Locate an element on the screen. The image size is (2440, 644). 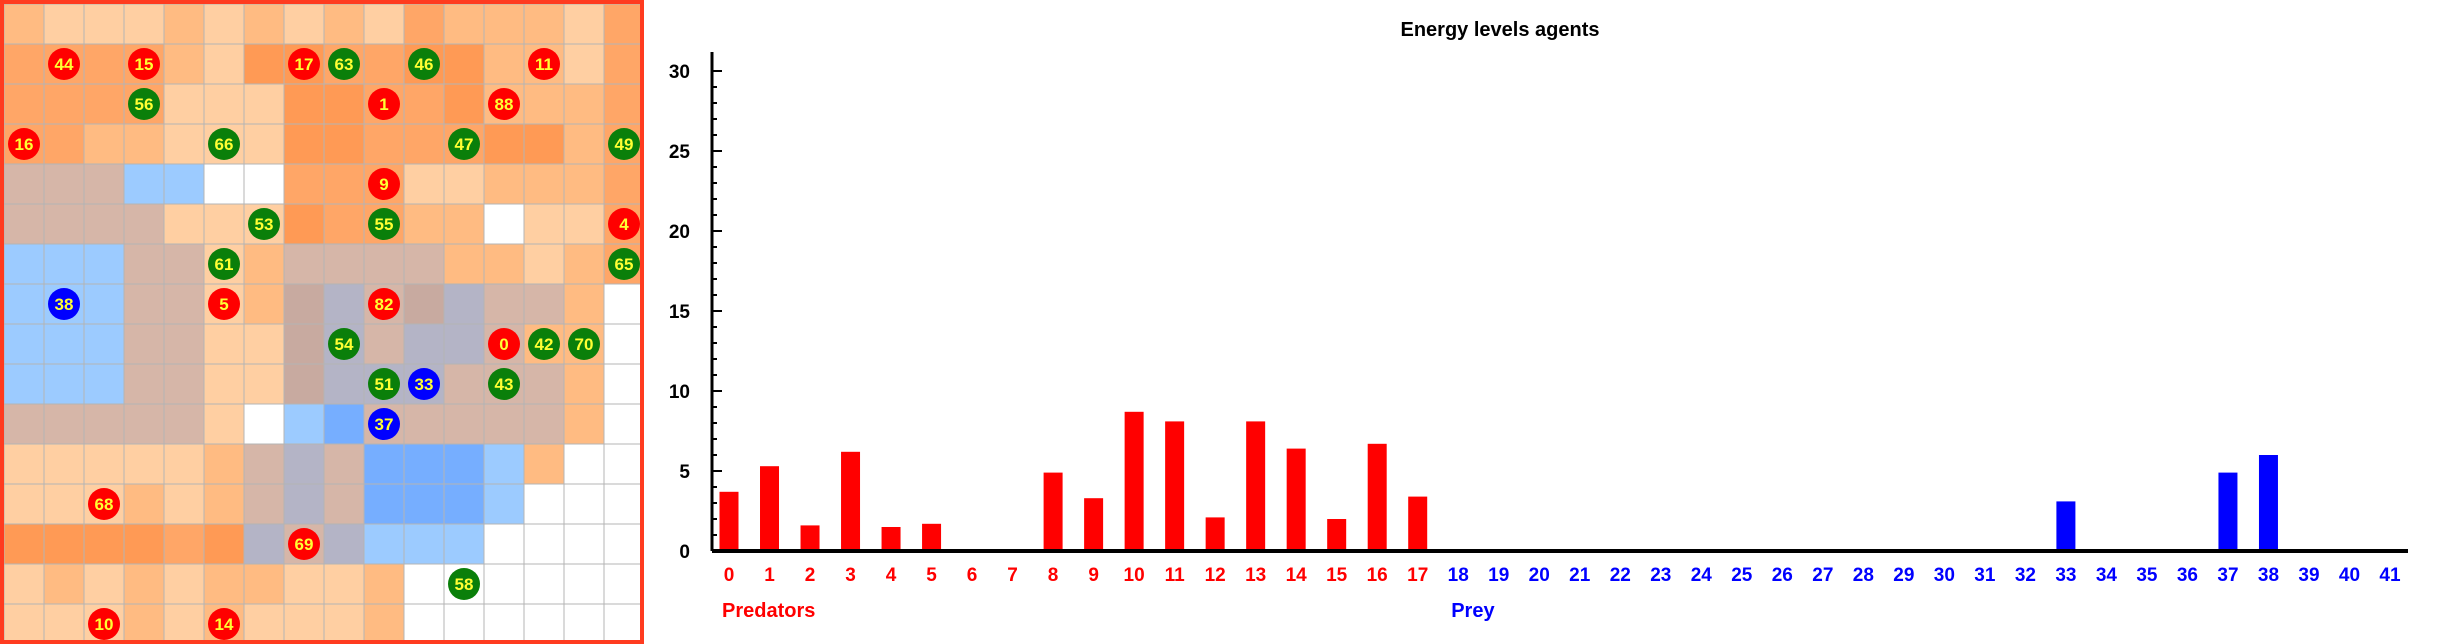
agent-predator: 11 is located at coordinates (544, 64).